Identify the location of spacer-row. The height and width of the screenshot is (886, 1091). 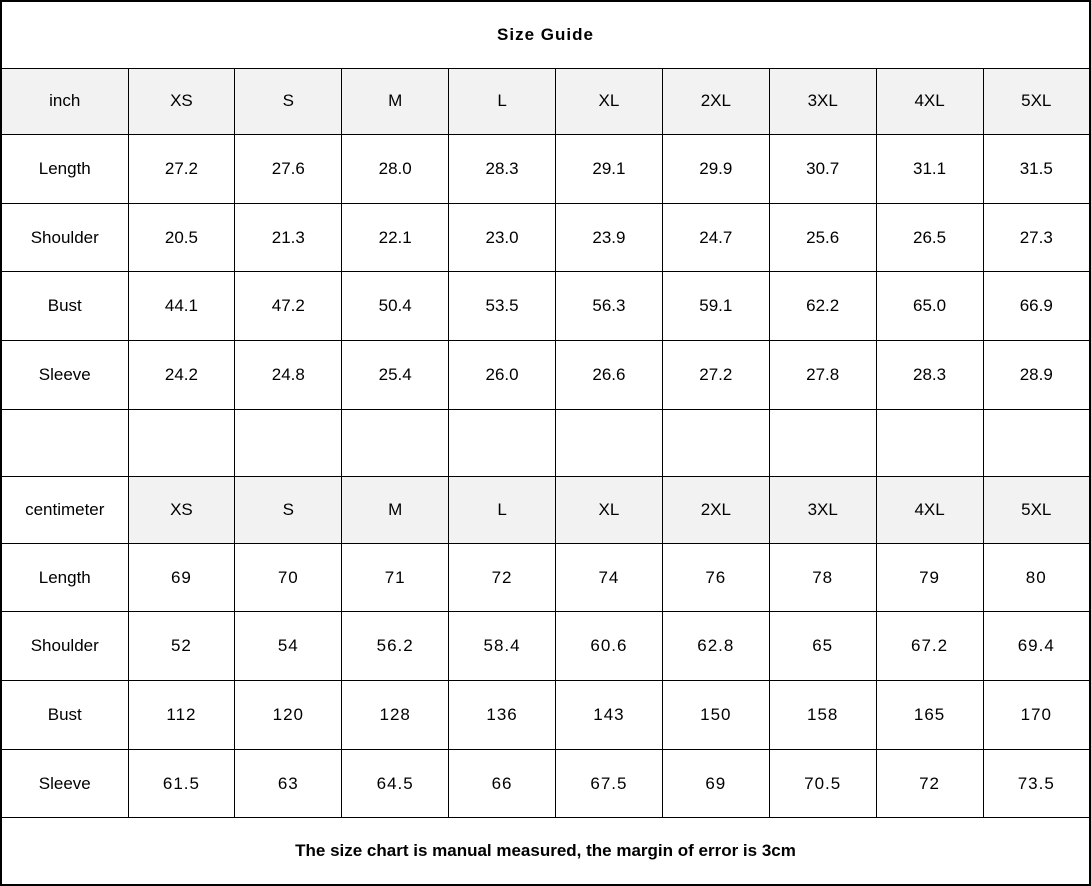
(545, 443).